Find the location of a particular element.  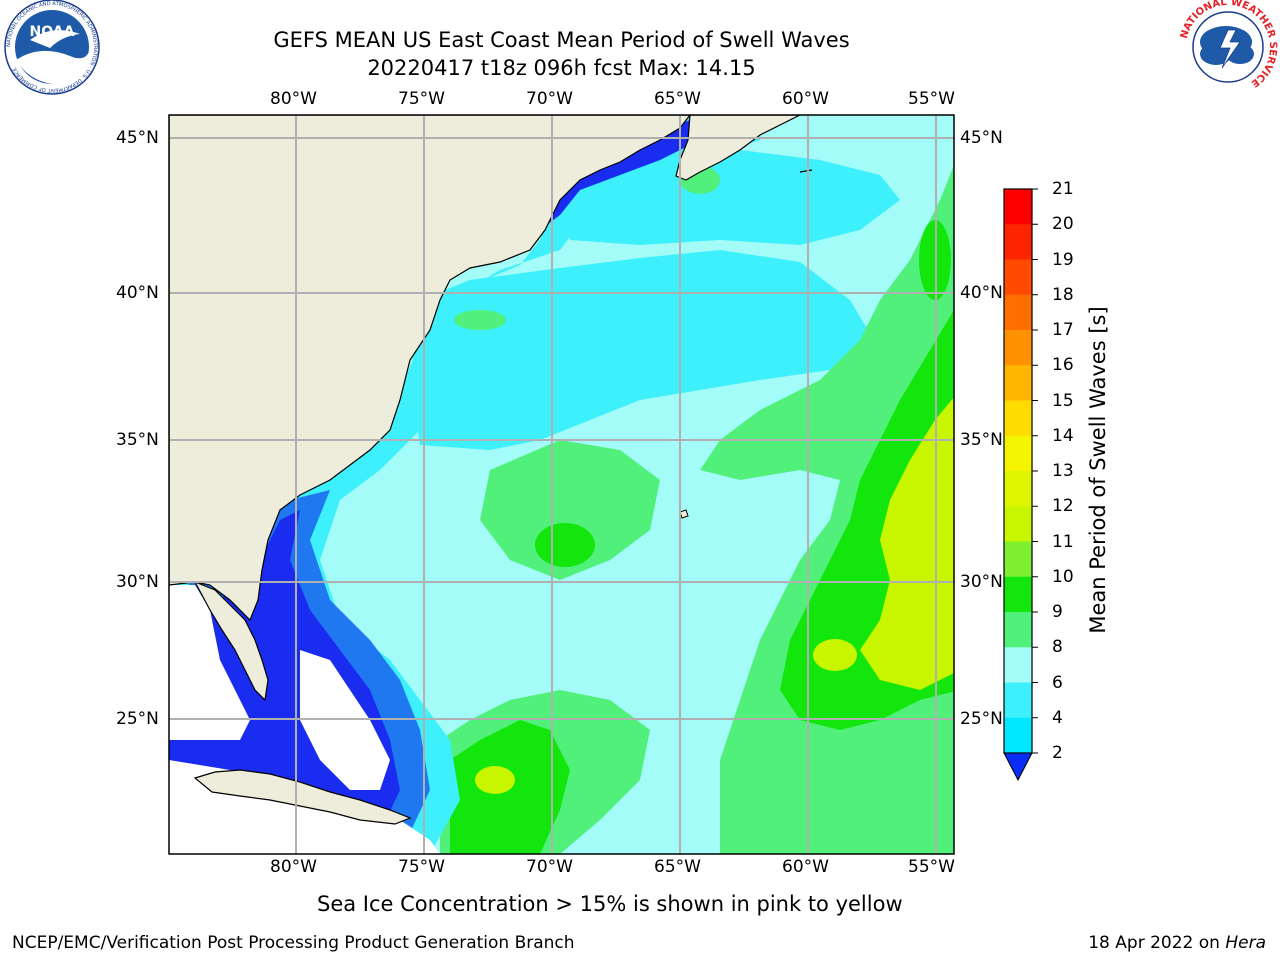

bright-green-central is located at coordinates (565, 545).